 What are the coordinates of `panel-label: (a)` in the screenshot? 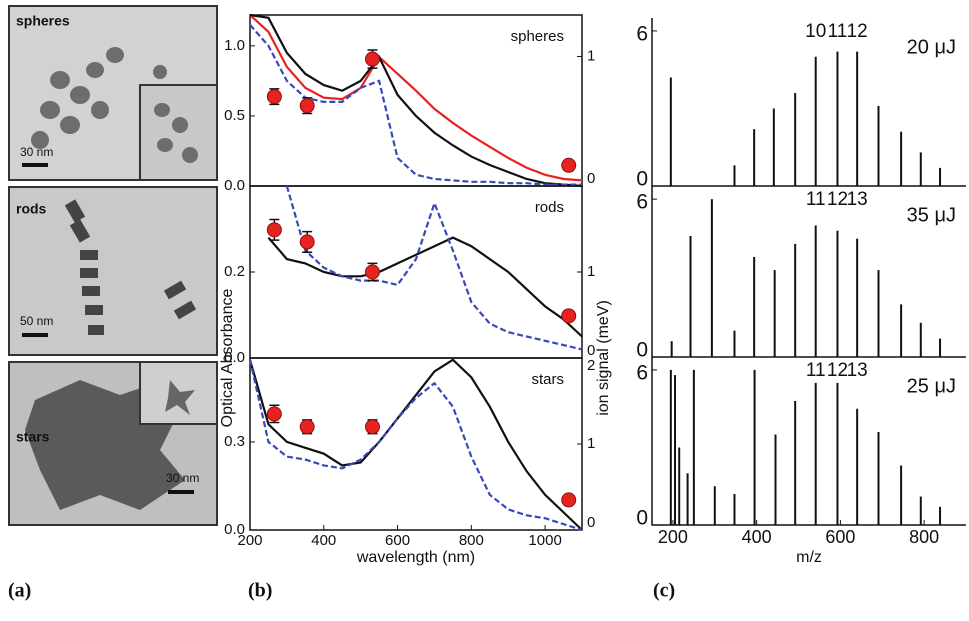 It's located at (19, 591).